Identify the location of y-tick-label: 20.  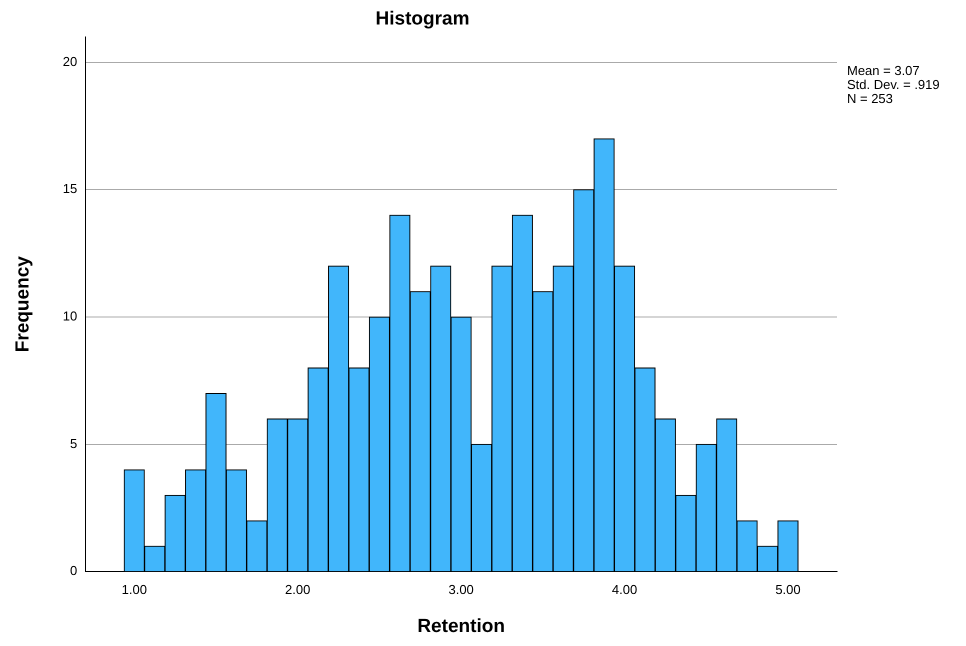
(70, 61).